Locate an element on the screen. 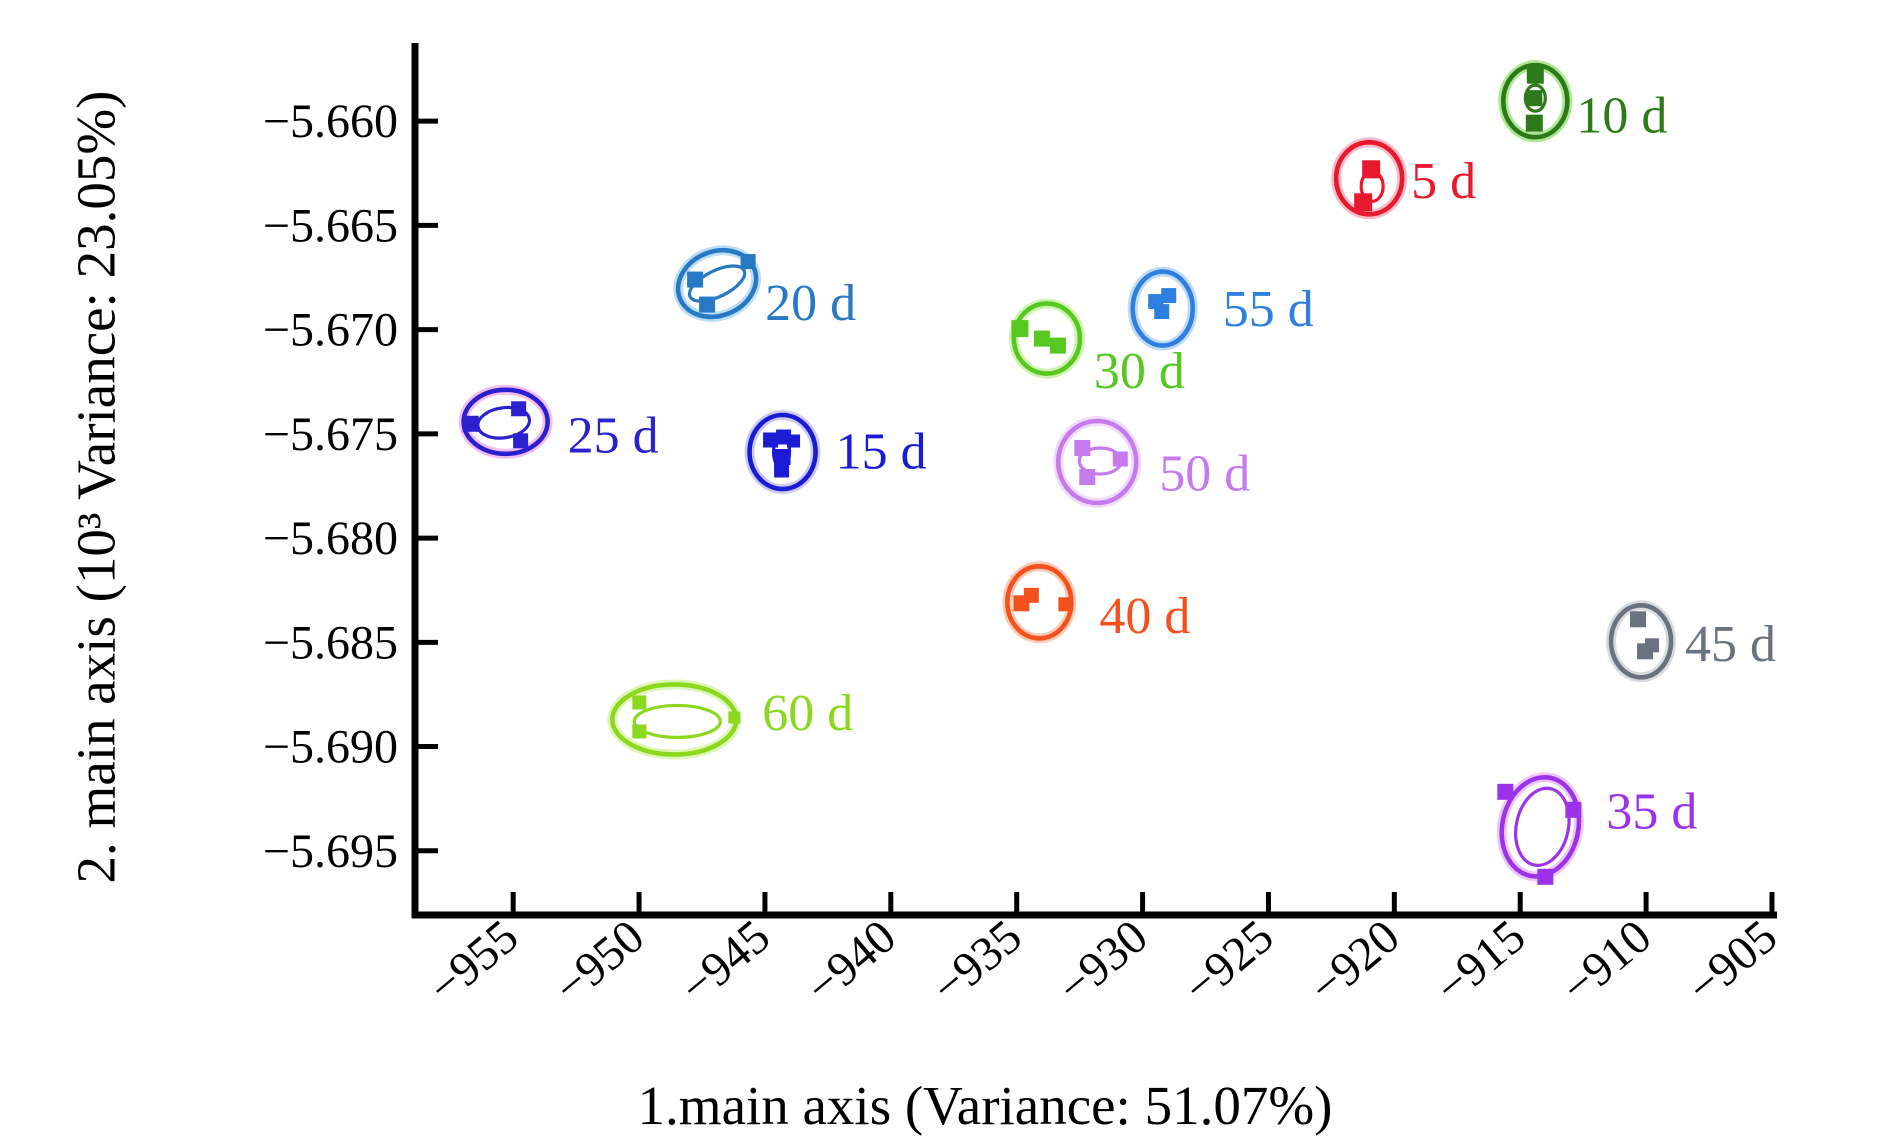 The image size is (1890, 1143). cluster-10d: 10 d is located at coordinates (1582, 102).